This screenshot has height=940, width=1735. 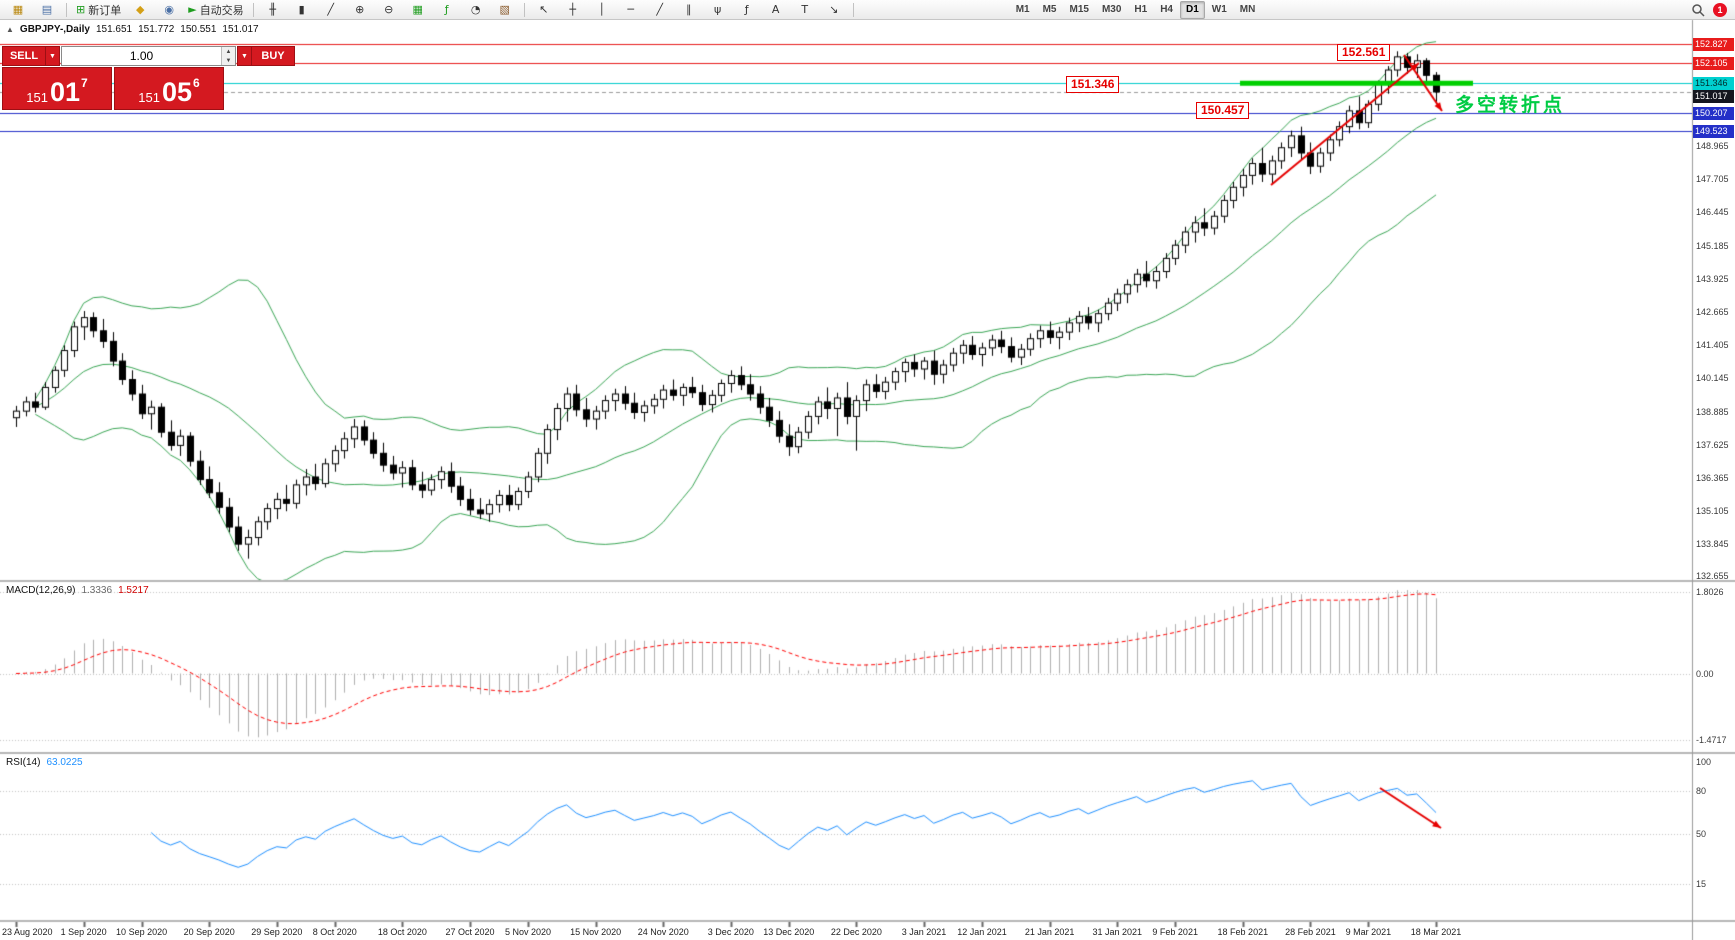 I want to click on line-chart-icon-button: ╱, so click(x=331, y=10).